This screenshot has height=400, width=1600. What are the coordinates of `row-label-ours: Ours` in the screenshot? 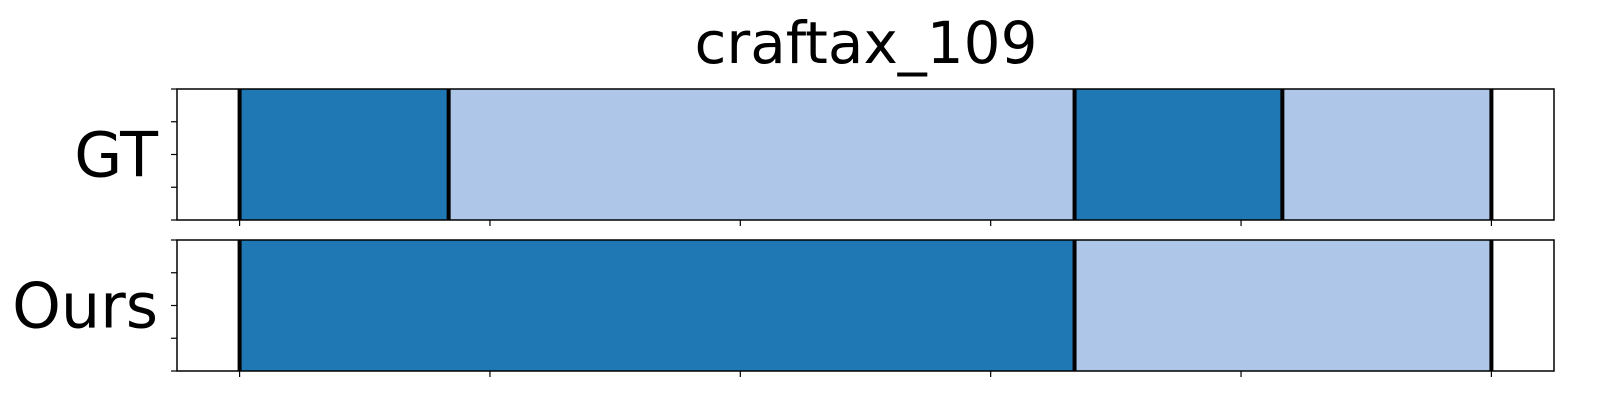 It's located at (85, 306).